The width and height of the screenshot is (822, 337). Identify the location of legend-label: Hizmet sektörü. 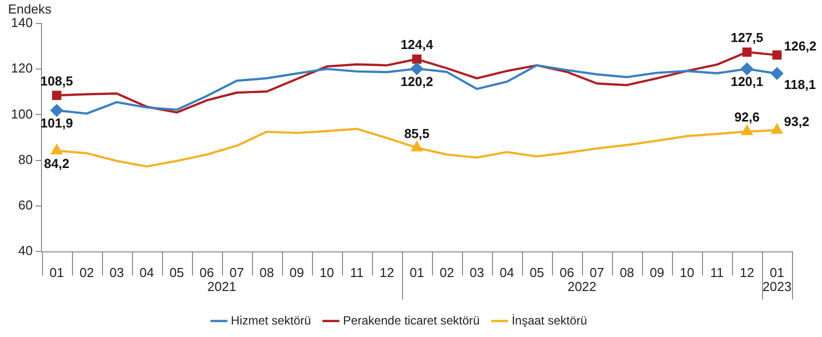
(270, 320).